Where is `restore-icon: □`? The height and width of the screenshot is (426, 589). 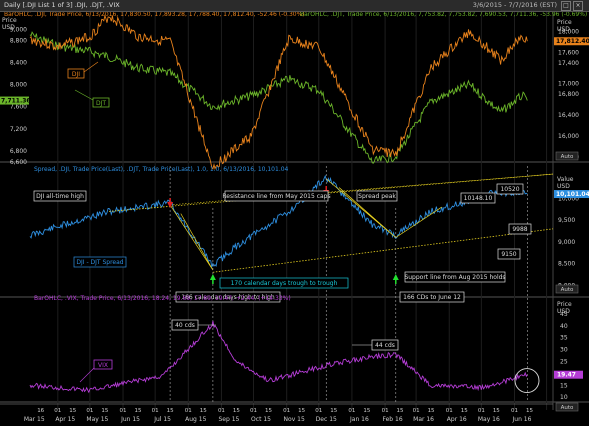
restore-icon: □ is located at coordinates (566, 6).